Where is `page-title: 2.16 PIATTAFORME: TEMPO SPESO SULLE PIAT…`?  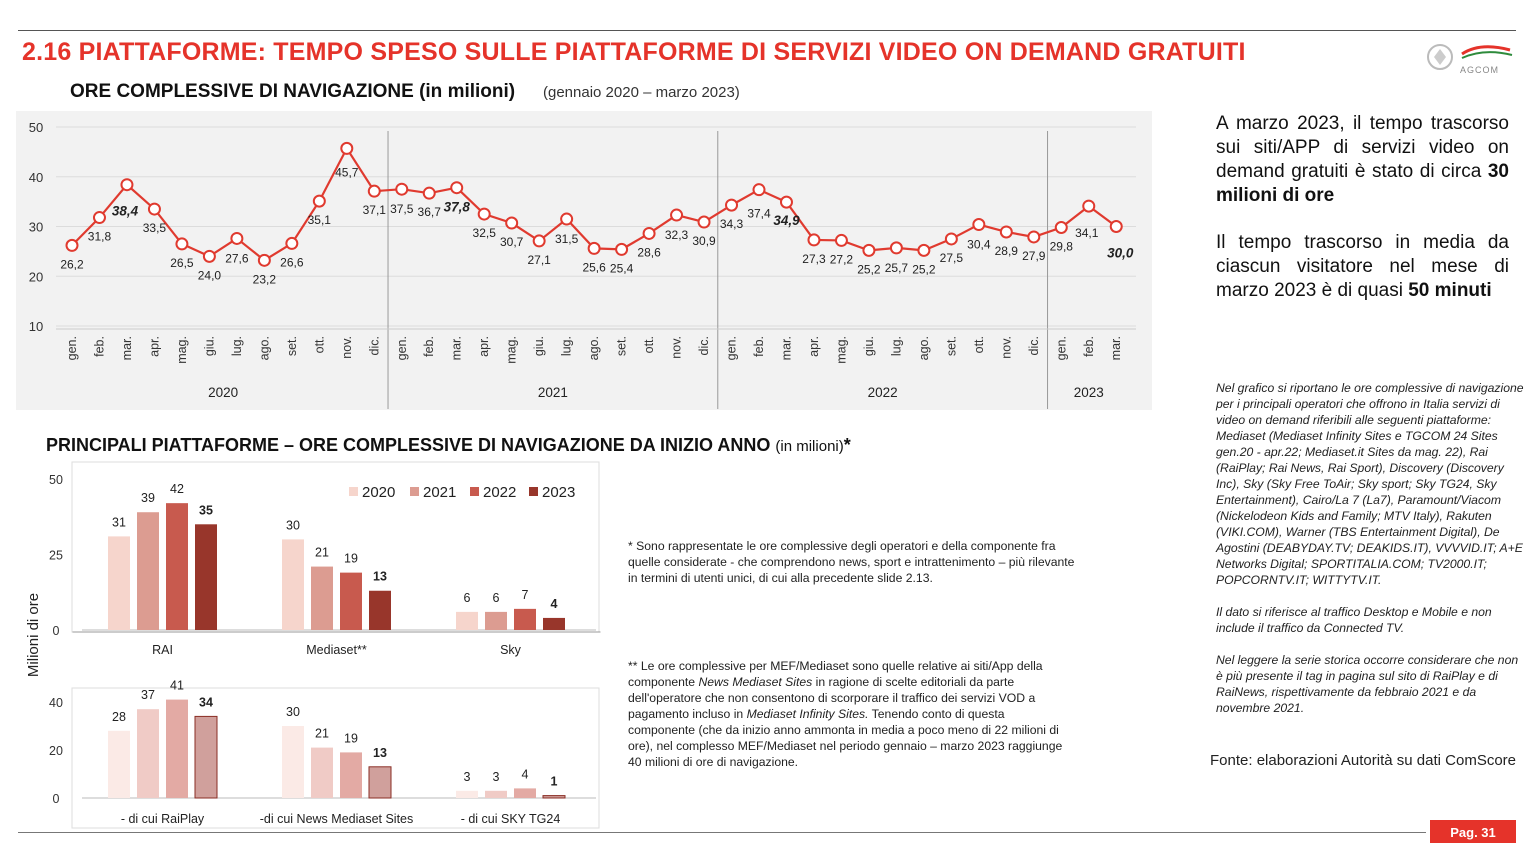 page-title: 2.16 PIATTAFORME: TEMPO SPESO SULLE PIAT… is located at coordinates (634, 52).